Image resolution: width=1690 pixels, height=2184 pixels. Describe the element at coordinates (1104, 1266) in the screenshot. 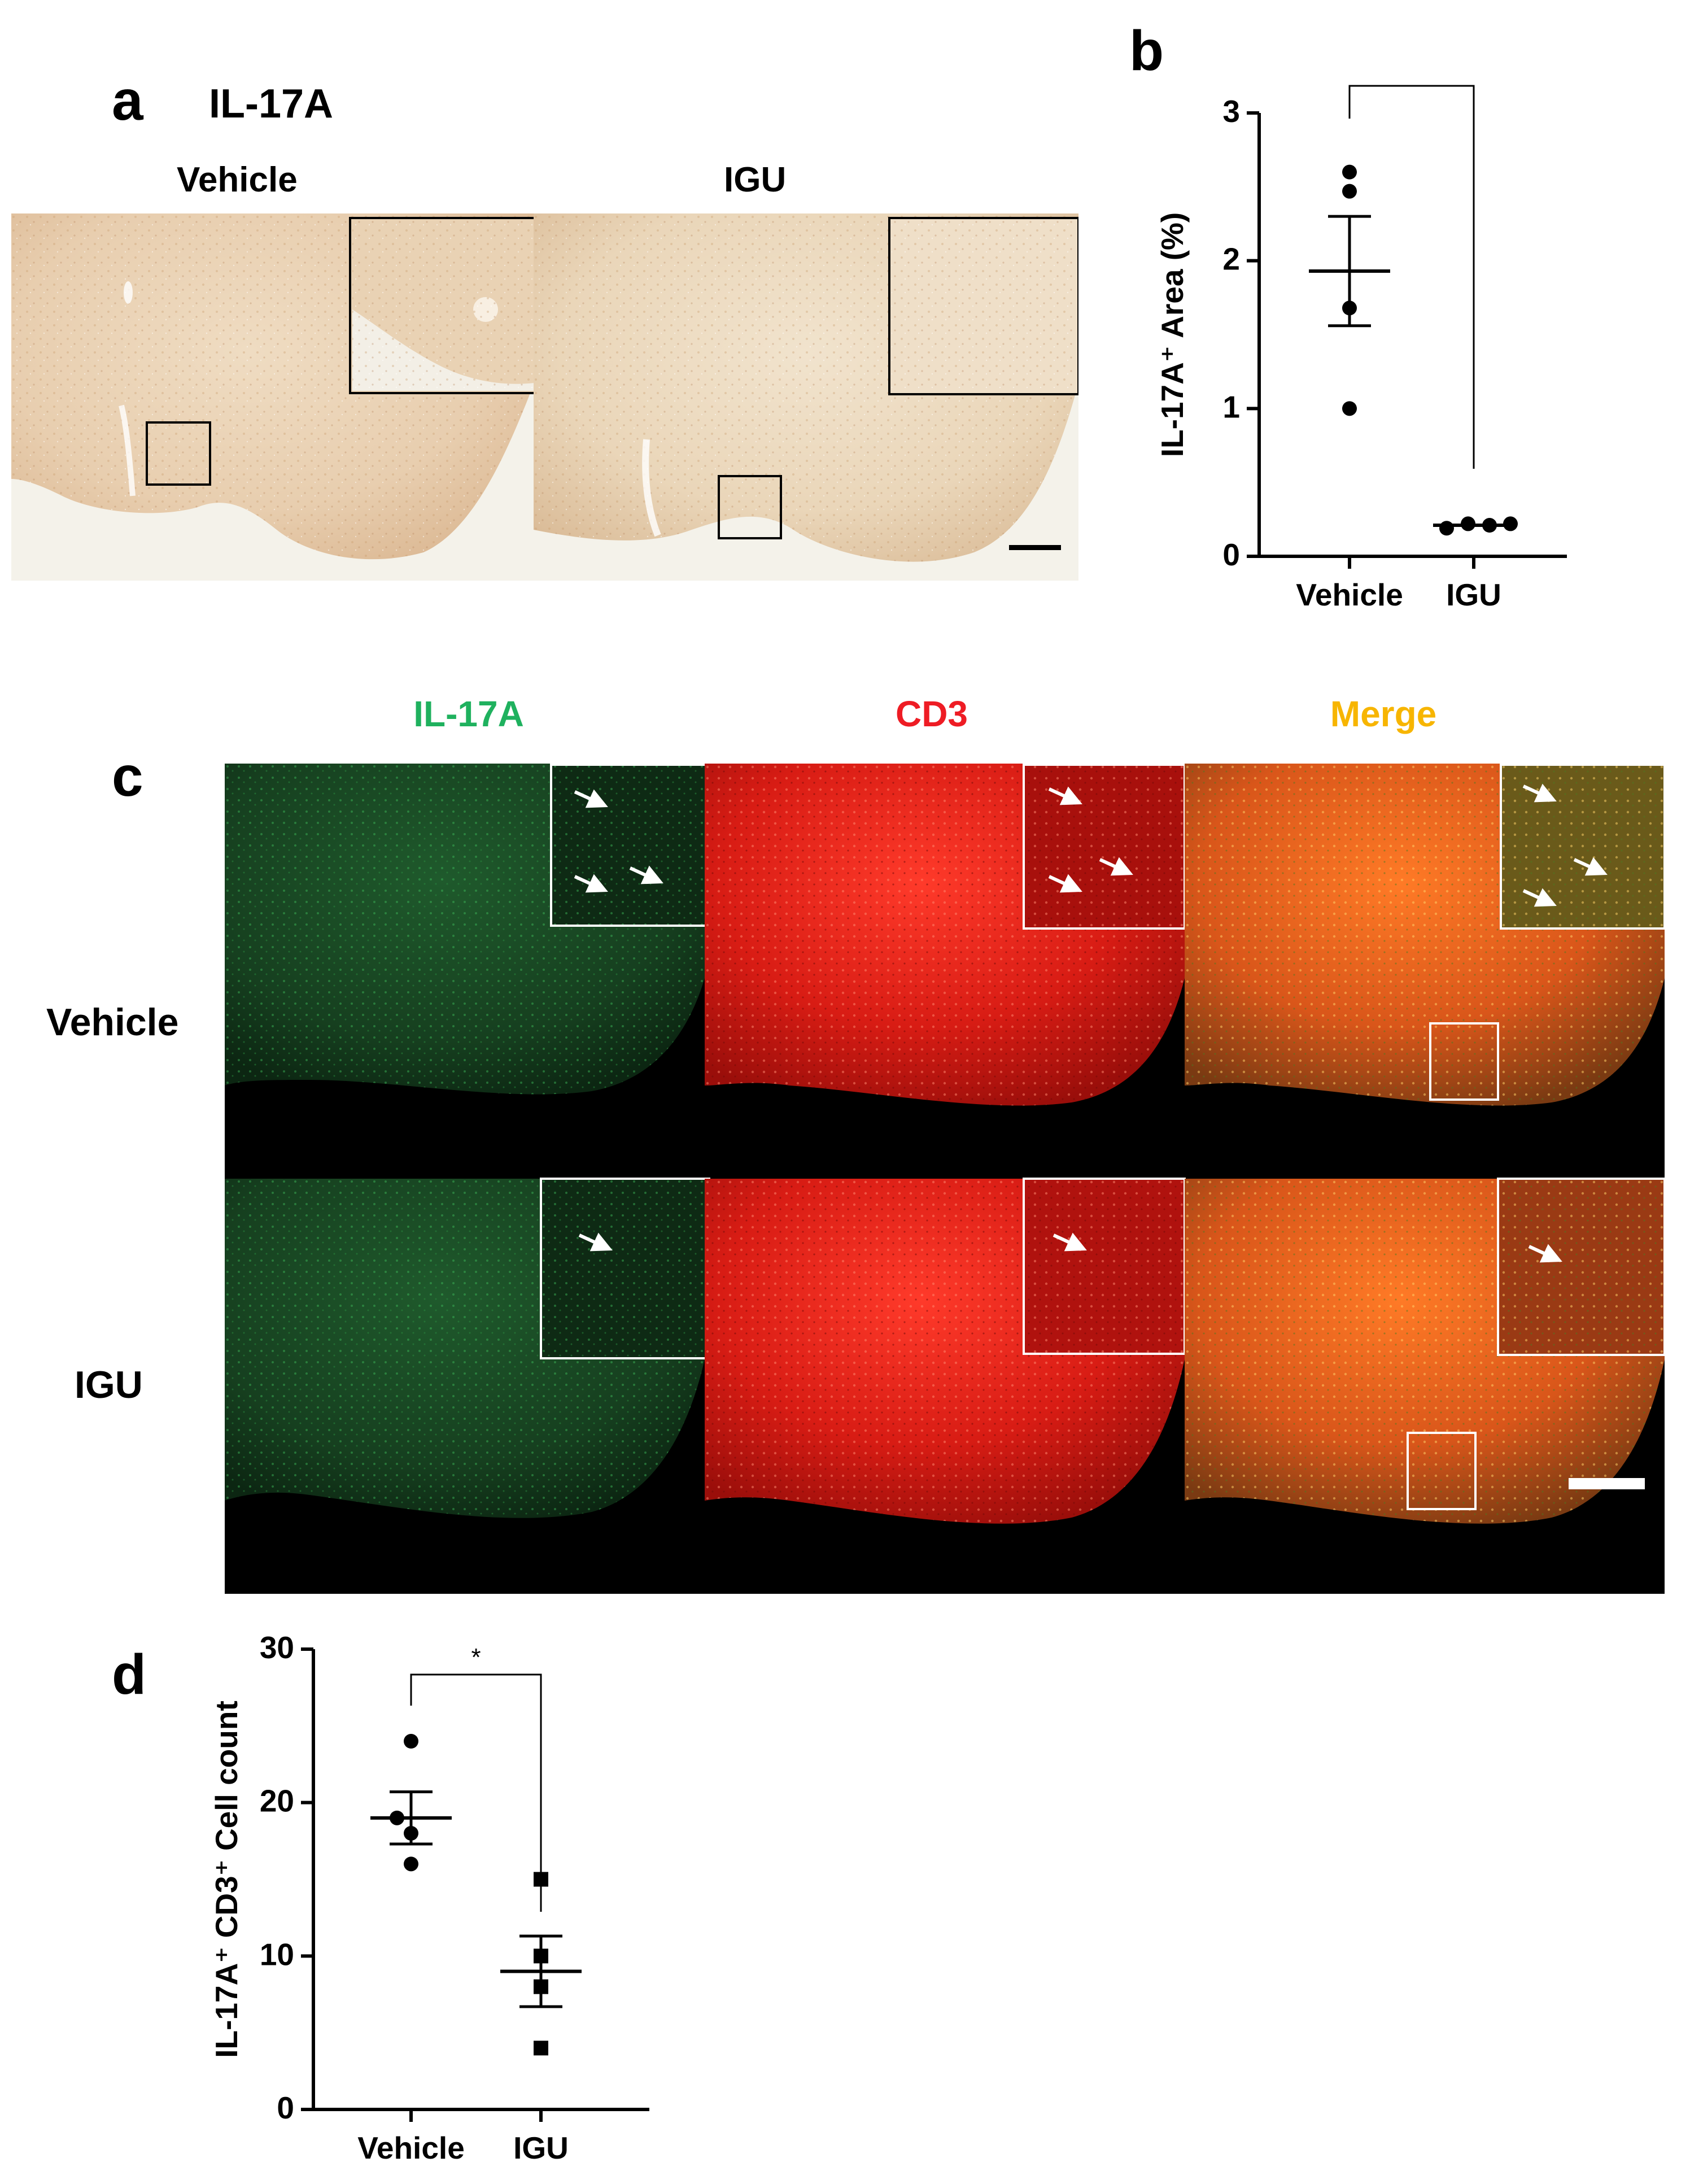

I see `igu-cd3-inset` at that location.